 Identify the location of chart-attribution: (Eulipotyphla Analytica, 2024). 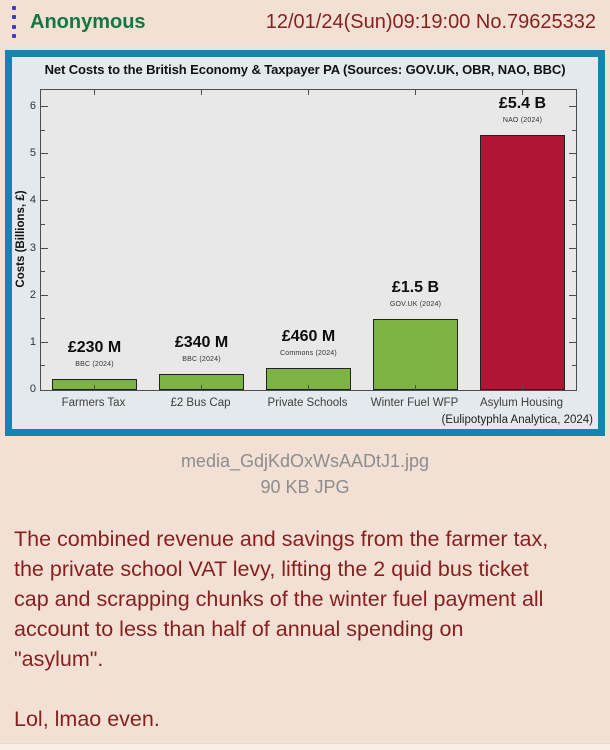
(517, 420).